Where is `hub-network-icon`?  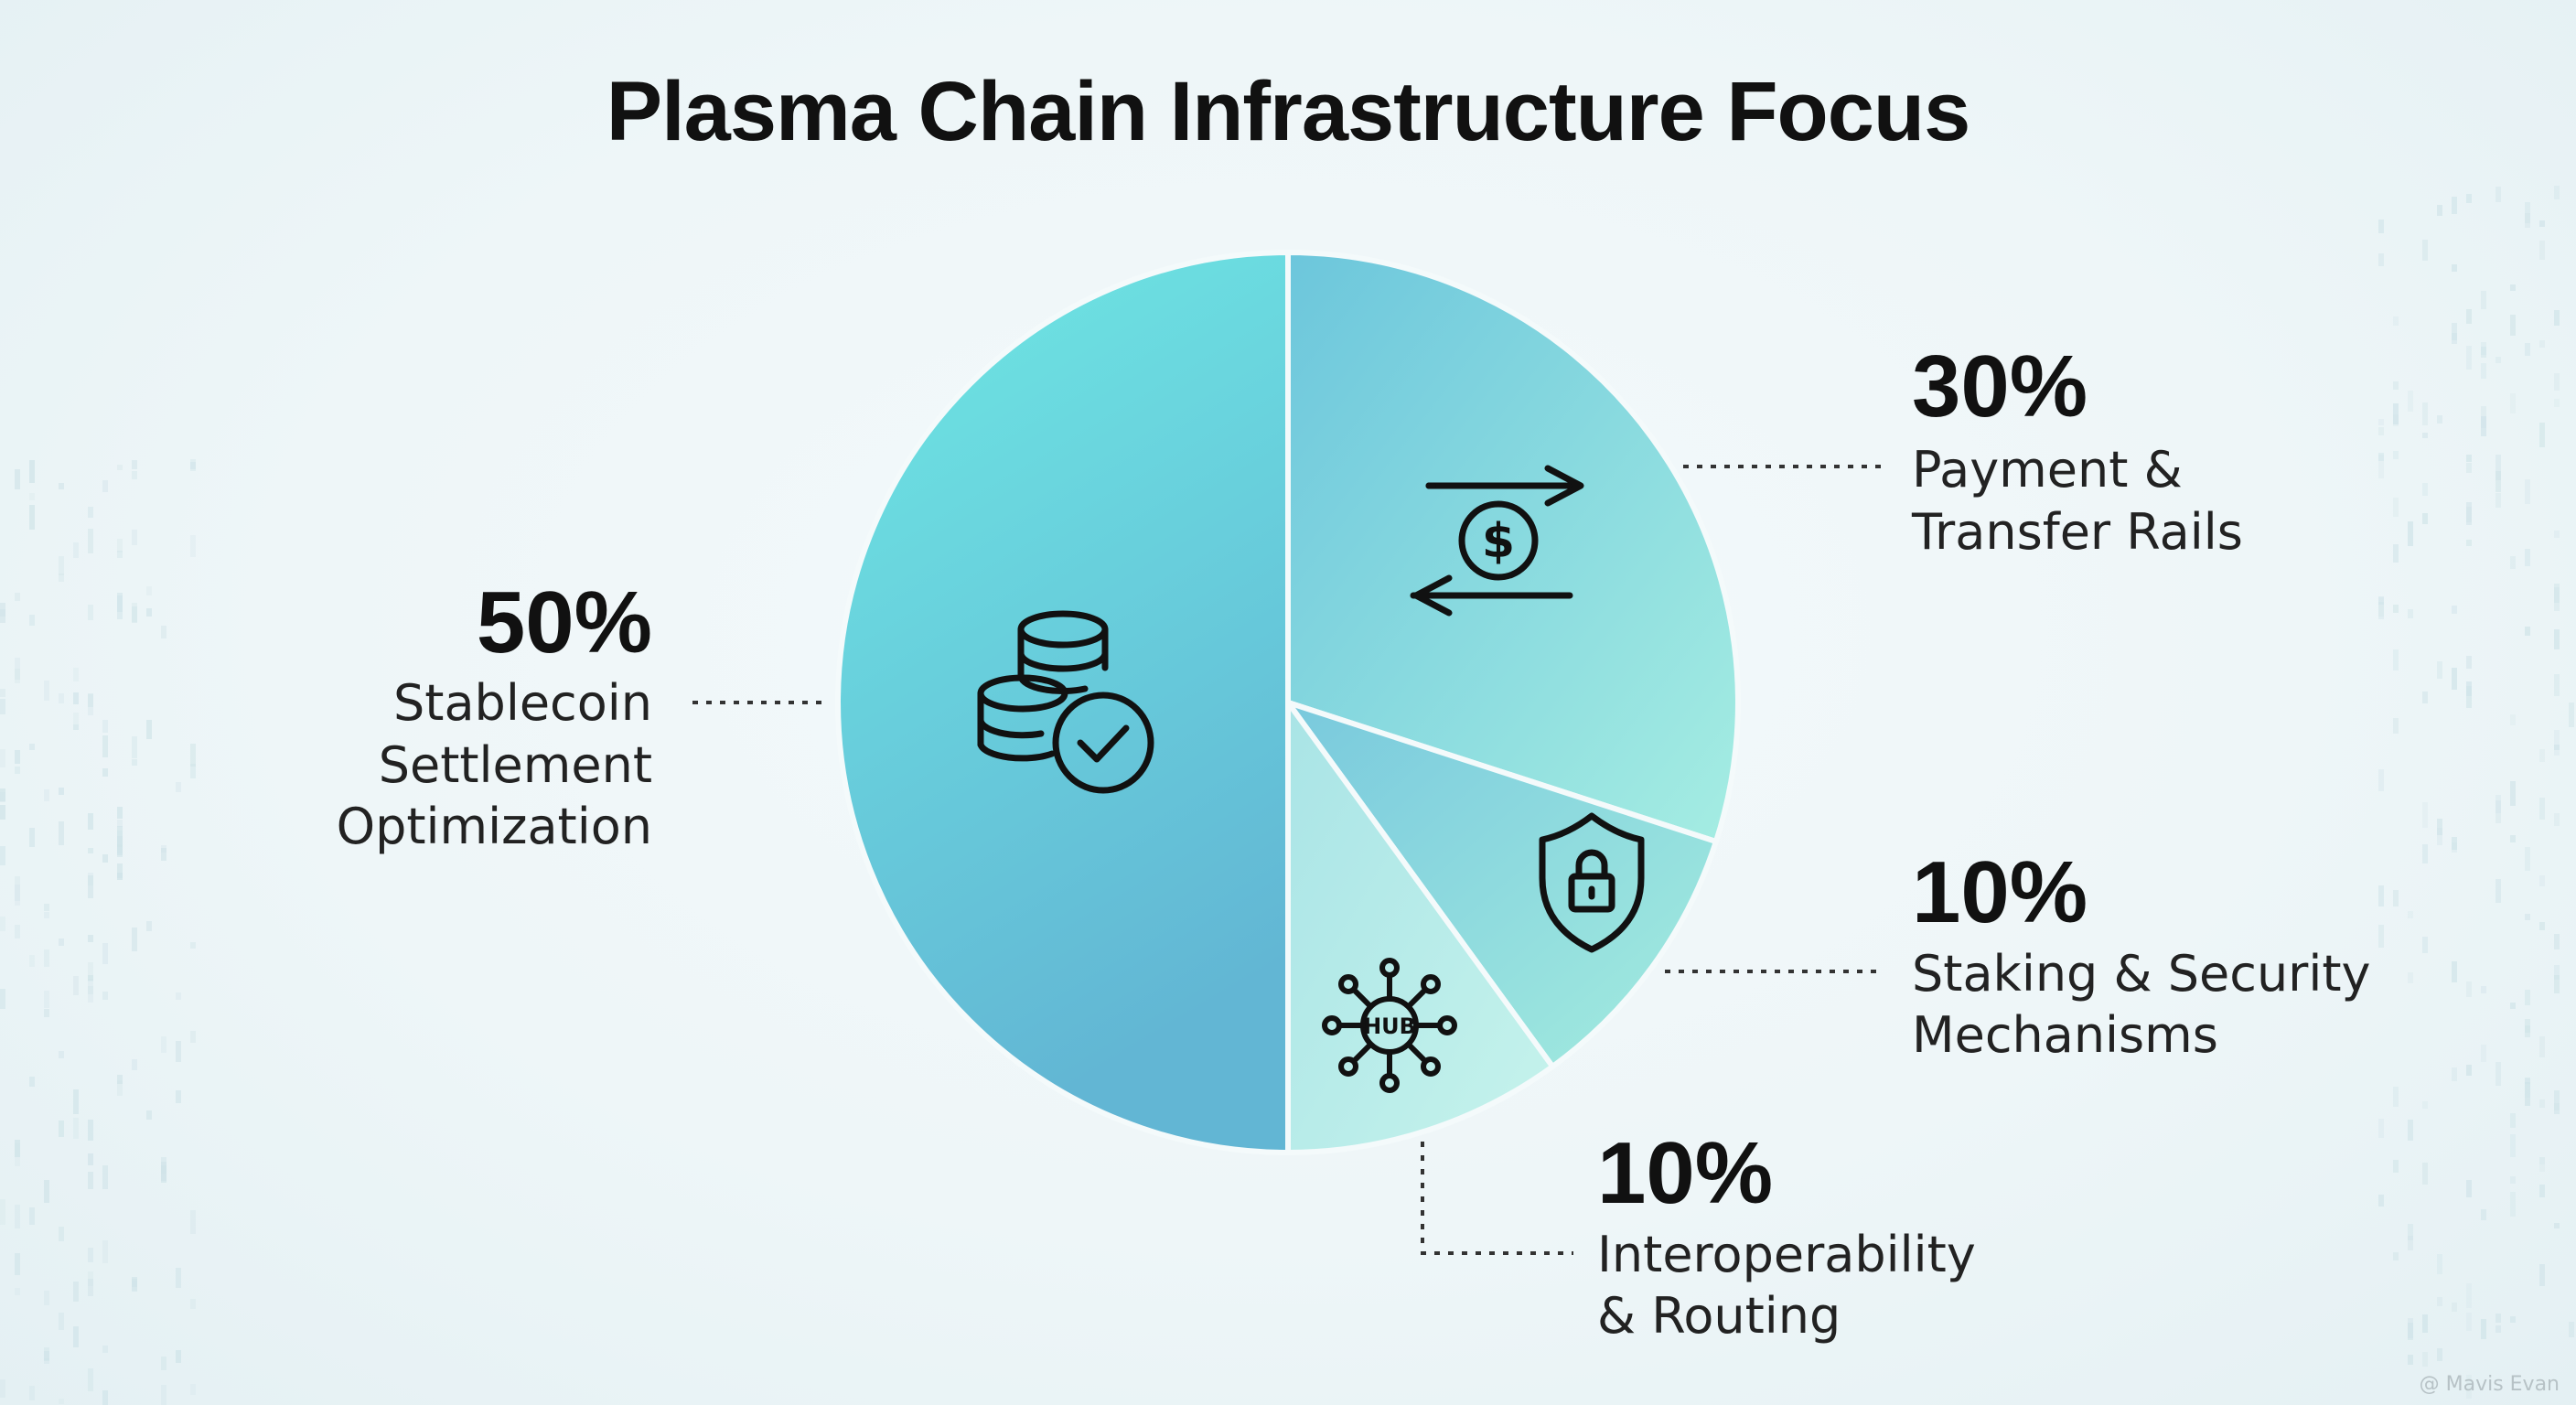
hub-network-icon is located at coordinates (1389, 1025).